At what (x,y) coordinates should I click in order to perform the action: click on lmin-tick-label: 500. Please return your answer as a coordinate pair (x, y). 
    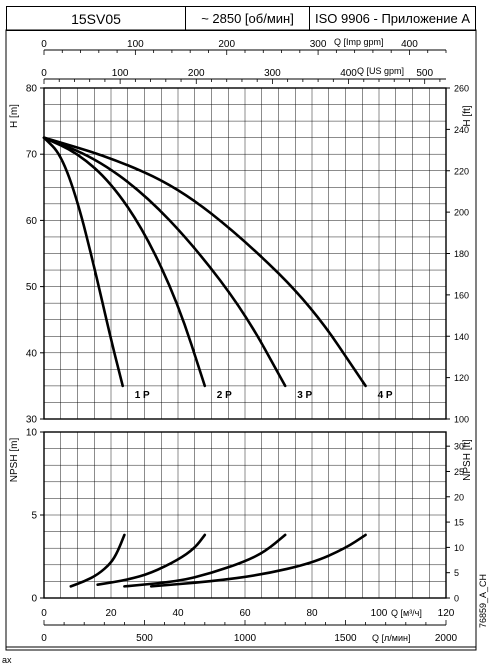
    Looking at the image, I should click on (144, 638).